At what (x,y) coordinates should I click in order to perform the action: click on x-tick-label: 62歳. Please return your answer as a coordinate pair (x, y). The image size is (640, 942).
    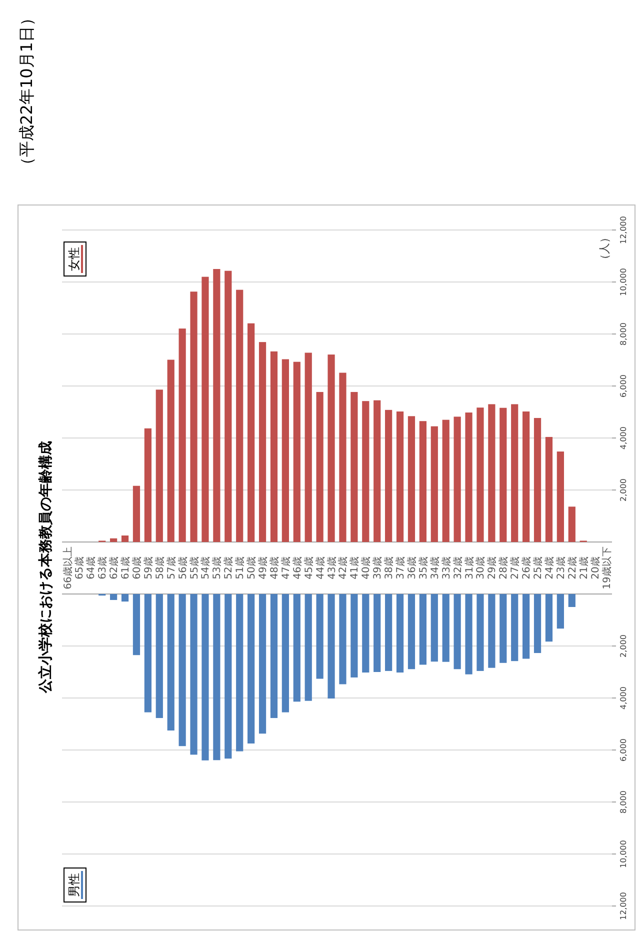
    Looking at the image, I should click on (114, 568).